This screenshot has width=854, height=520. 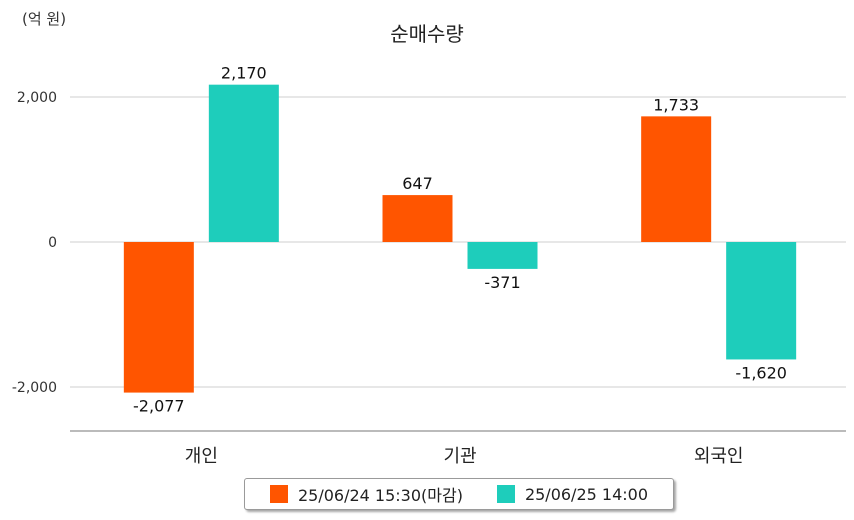 I want to click on data-label: 1,733, so click(x=676, y=104).